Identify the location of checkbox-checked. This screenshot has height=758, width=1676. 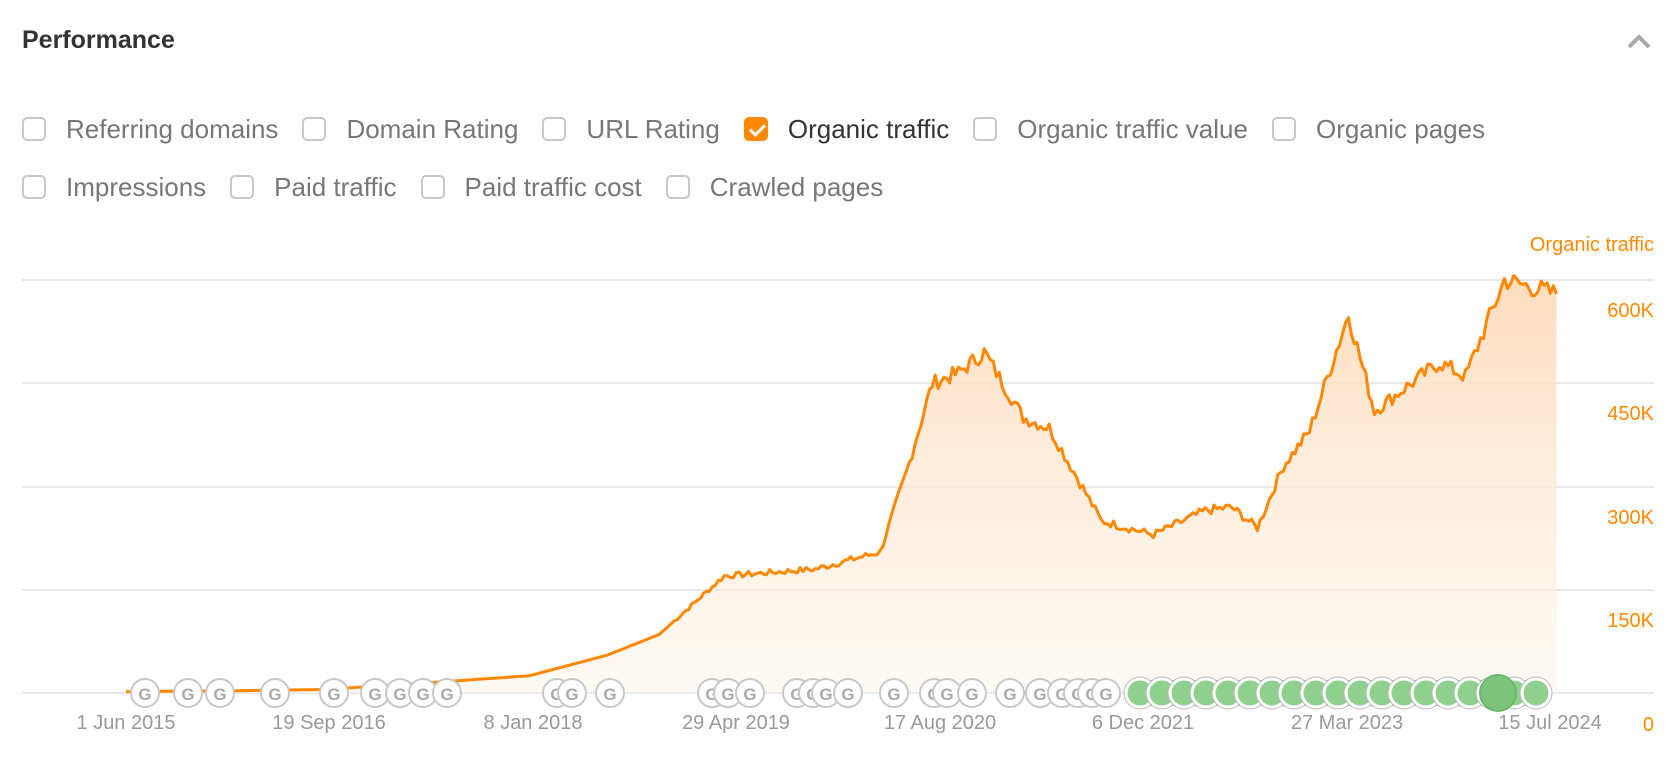
(755, 129).